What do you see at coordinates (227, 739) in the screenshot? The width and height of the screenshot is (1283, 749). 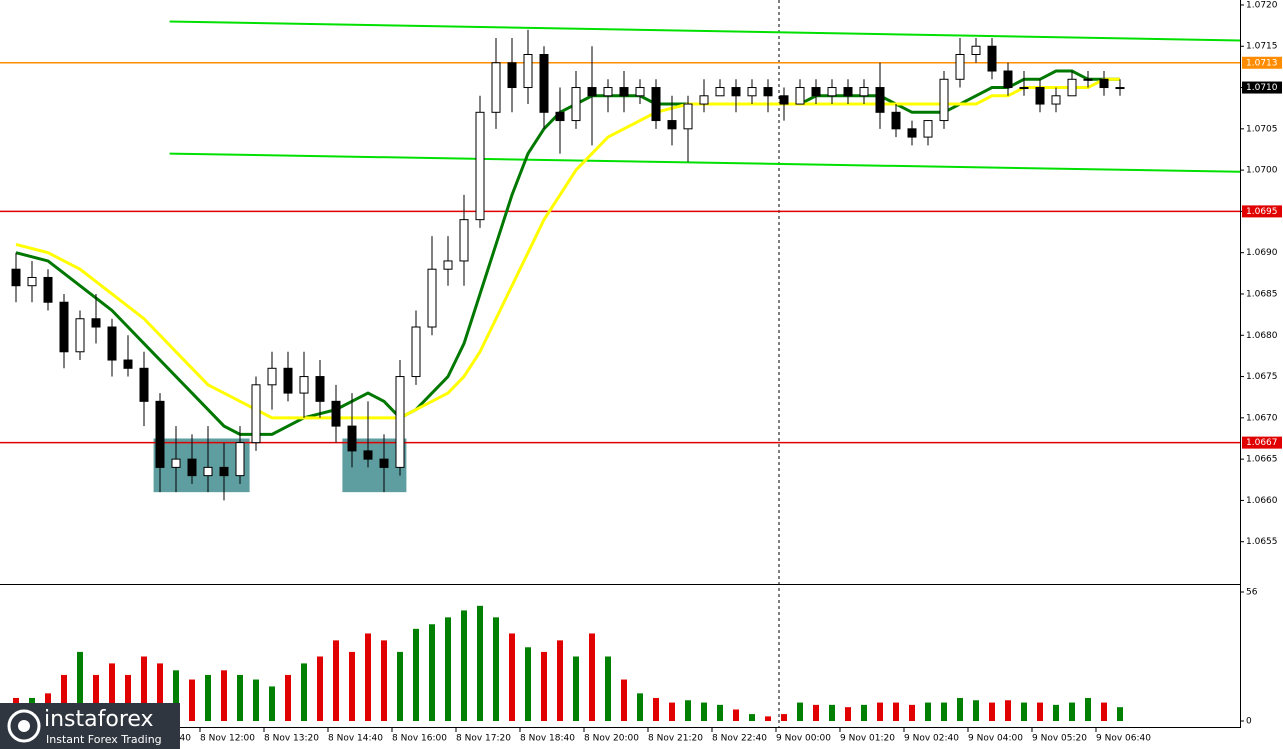 I see `x-tick-label: 8 Nov 12:00` at bounding box center [227, 739].